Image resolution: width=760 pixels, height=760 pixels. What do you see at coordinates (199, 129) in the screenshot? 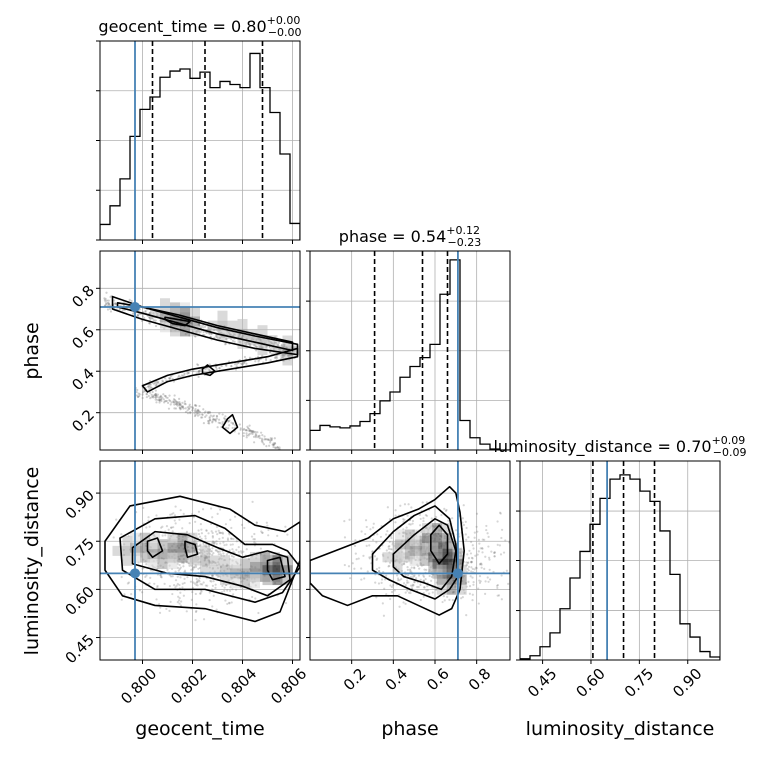
I see `hist-geocent_time-panel: geocent_time = 0.80+0.00 −0.00` at bounding box center [199, 129].